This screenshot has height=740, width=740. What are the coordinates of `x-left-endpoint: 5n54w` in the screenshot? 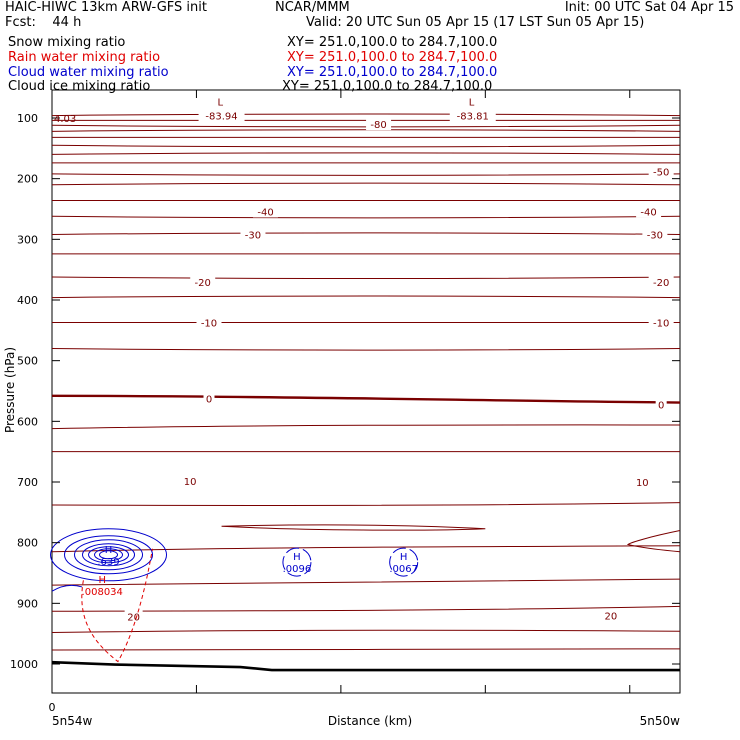 It's located at (72, 721).